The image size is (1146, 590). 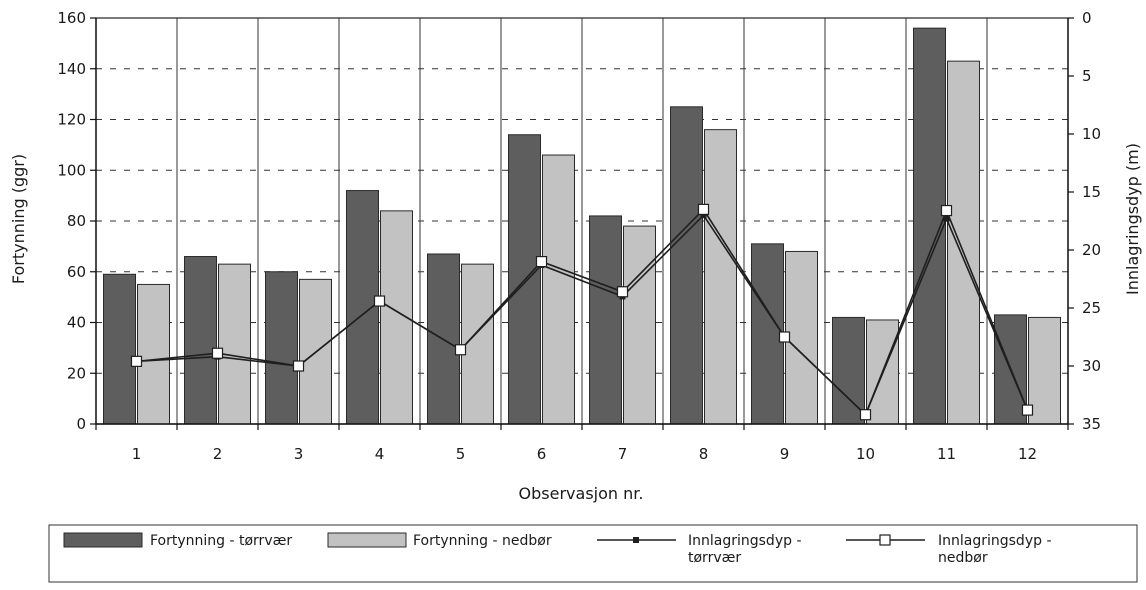 What do you see at coordinates (1091, 366) in the screenshot?
I see `y-tick-label-right: 30` at bounding box center [1091, 366].